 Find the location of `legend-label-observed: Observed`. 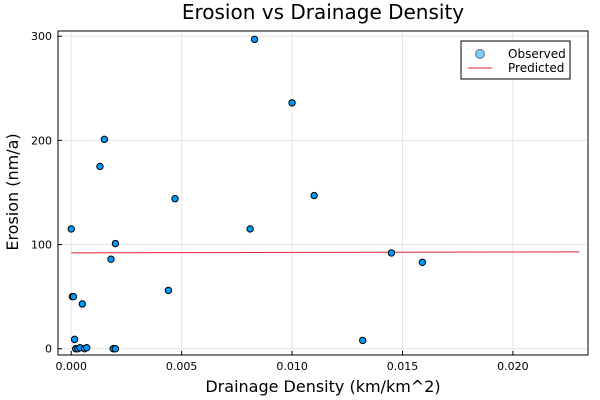

legend-label-observed: Observed is located at coordinates (537, 54).